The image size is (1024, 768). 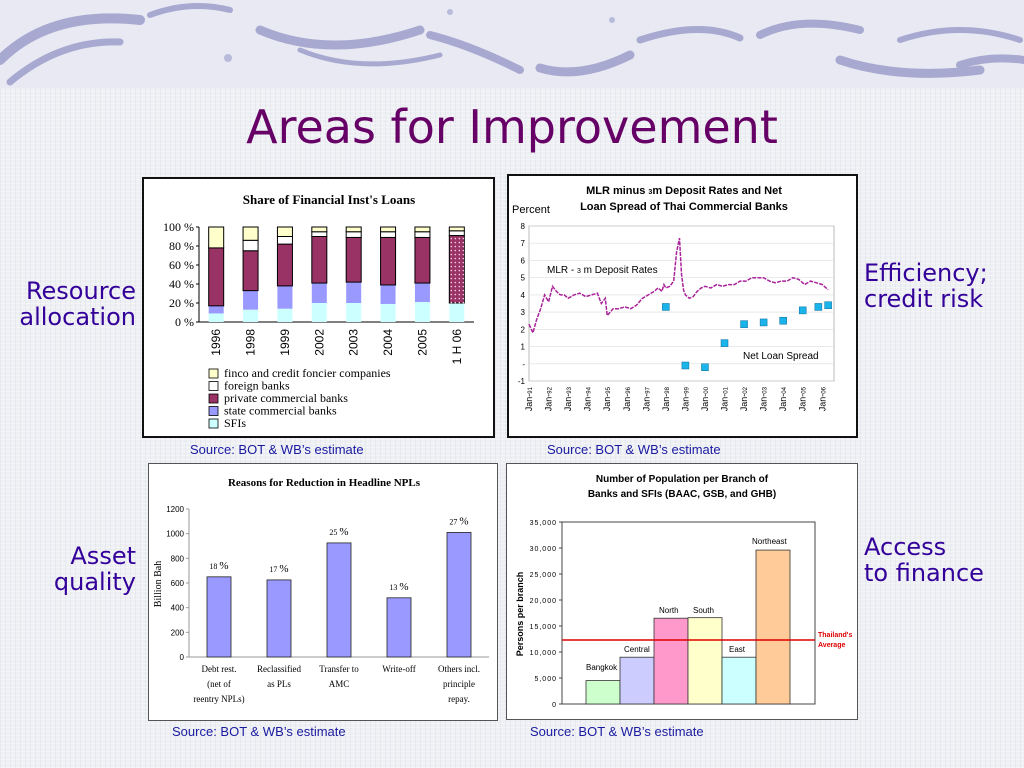 I want to click on x-tick-label: Jan-92, so click(x=549, y=398).